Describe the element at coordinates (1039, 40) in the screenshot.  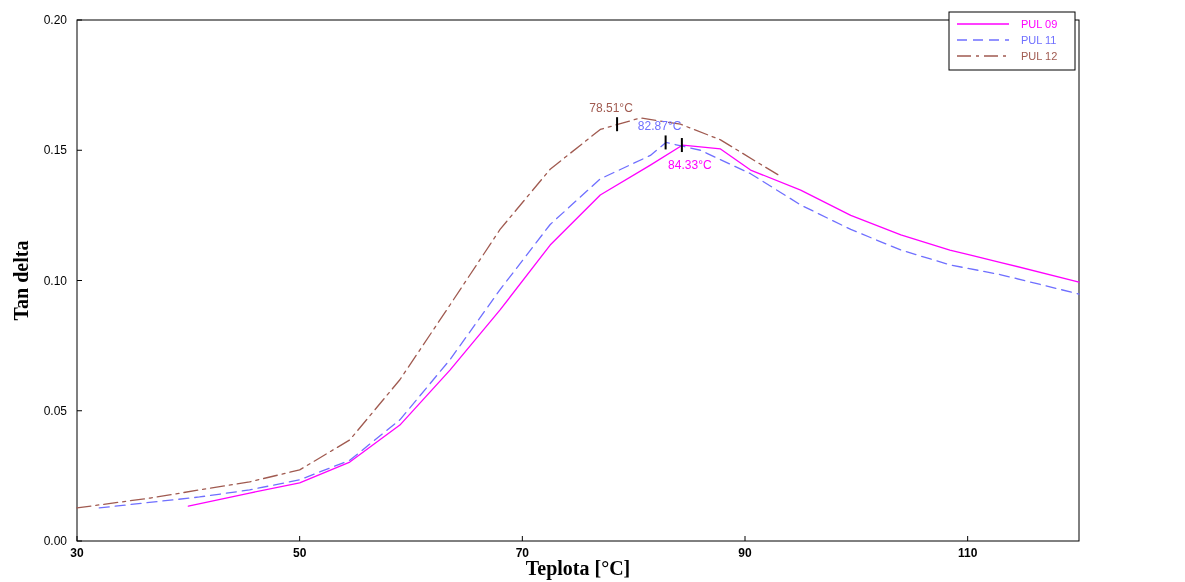
I see `legend-label: PUL 11` at that location.